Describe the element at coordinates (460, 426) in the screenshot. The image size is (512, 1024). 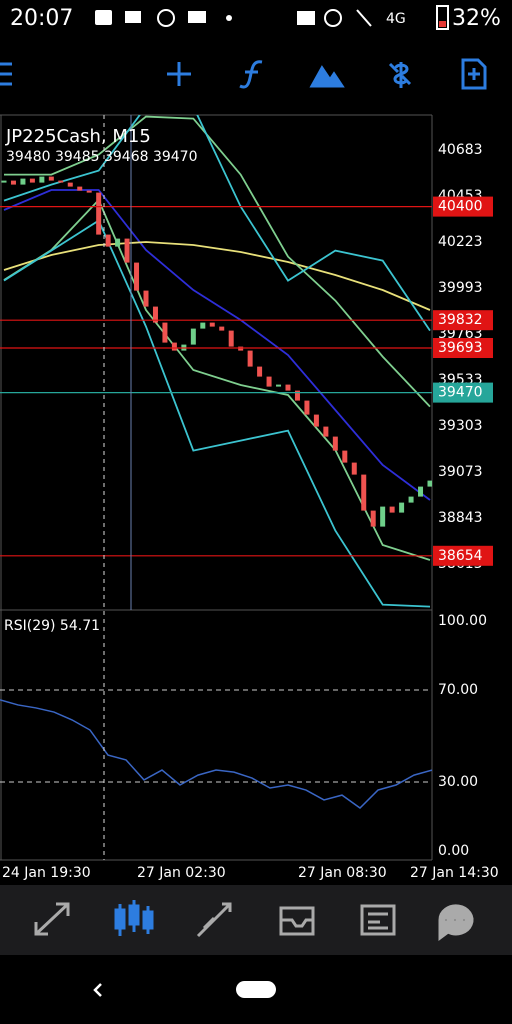
I see `y-tick-label: 39303` at that location.